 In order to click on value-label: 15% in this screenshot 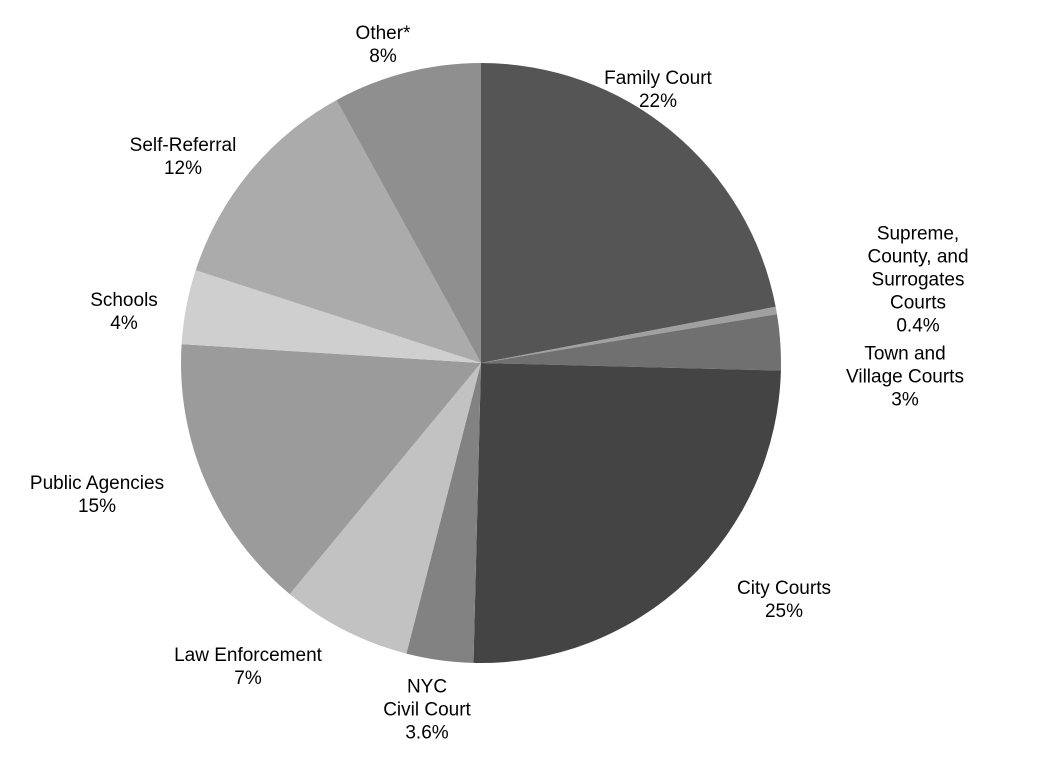, I will do `click(97, 506)`.